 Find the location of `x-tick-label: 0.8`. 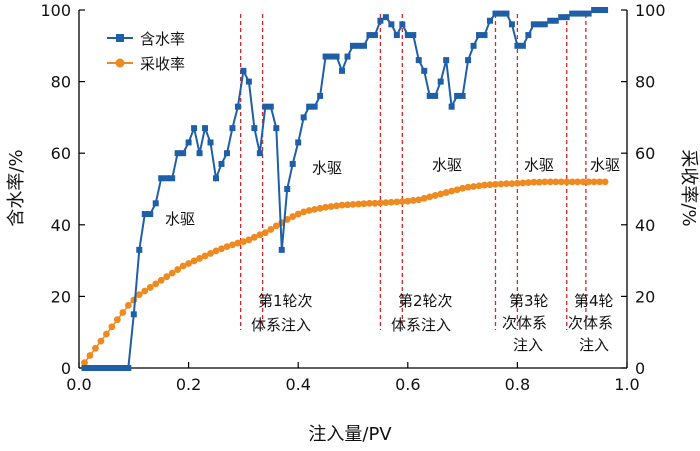

x-tick-label: 0.8 is located at coordinates (517, 384).